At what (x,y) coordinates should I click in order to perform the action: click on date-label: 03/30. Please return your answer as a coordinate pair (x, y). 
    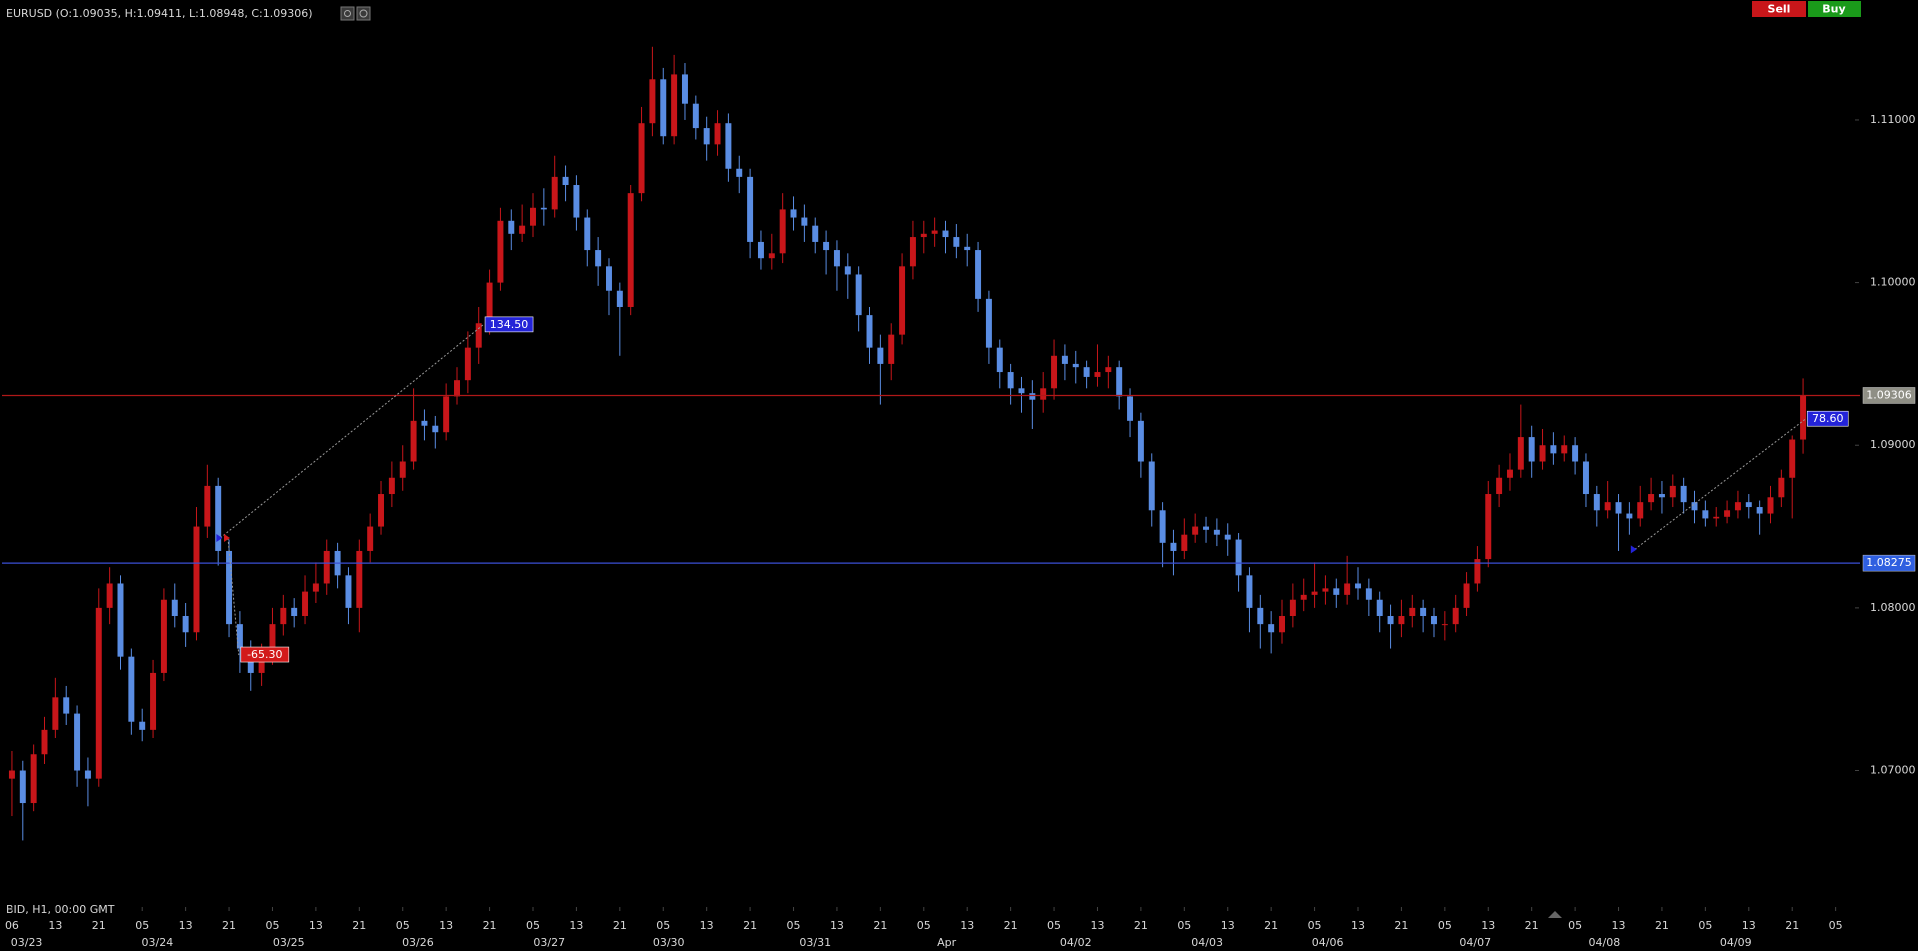
    Looking at the image, I should click on (669, 942).